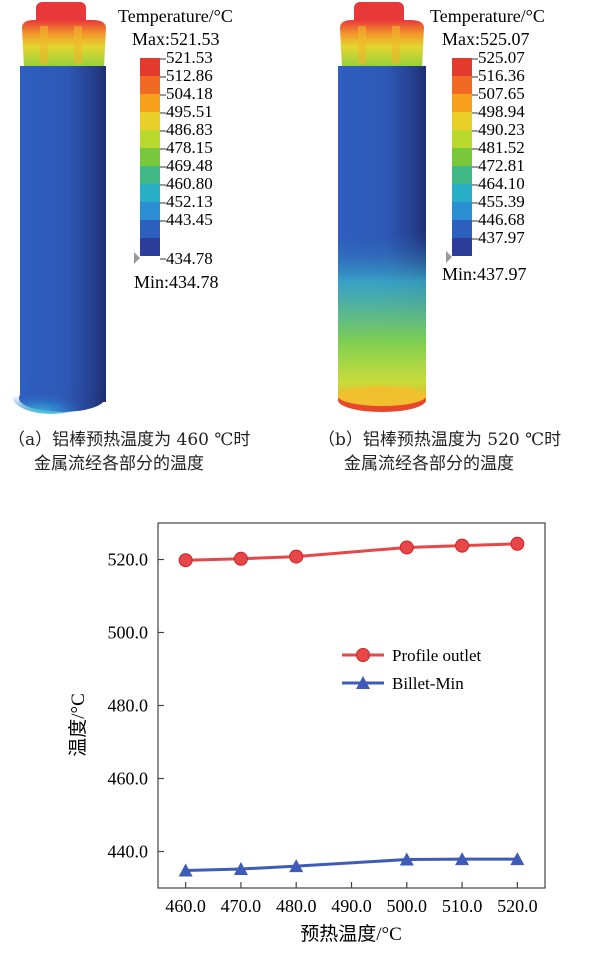 The width and height of the screenshot is (603, 954). Describe the element at coordinates (241, 906) in the screenshot. I see `x-tick-label-1: 470.0` at that location.